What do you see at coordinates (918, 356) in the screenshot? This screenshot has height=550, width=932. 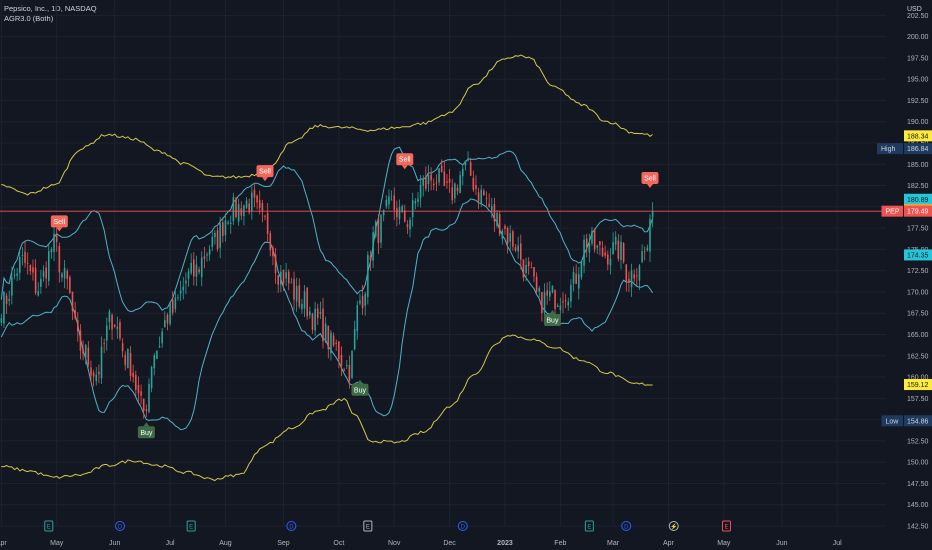 I see `y-tick-label: 162.50` at bounding box center [918, 356].